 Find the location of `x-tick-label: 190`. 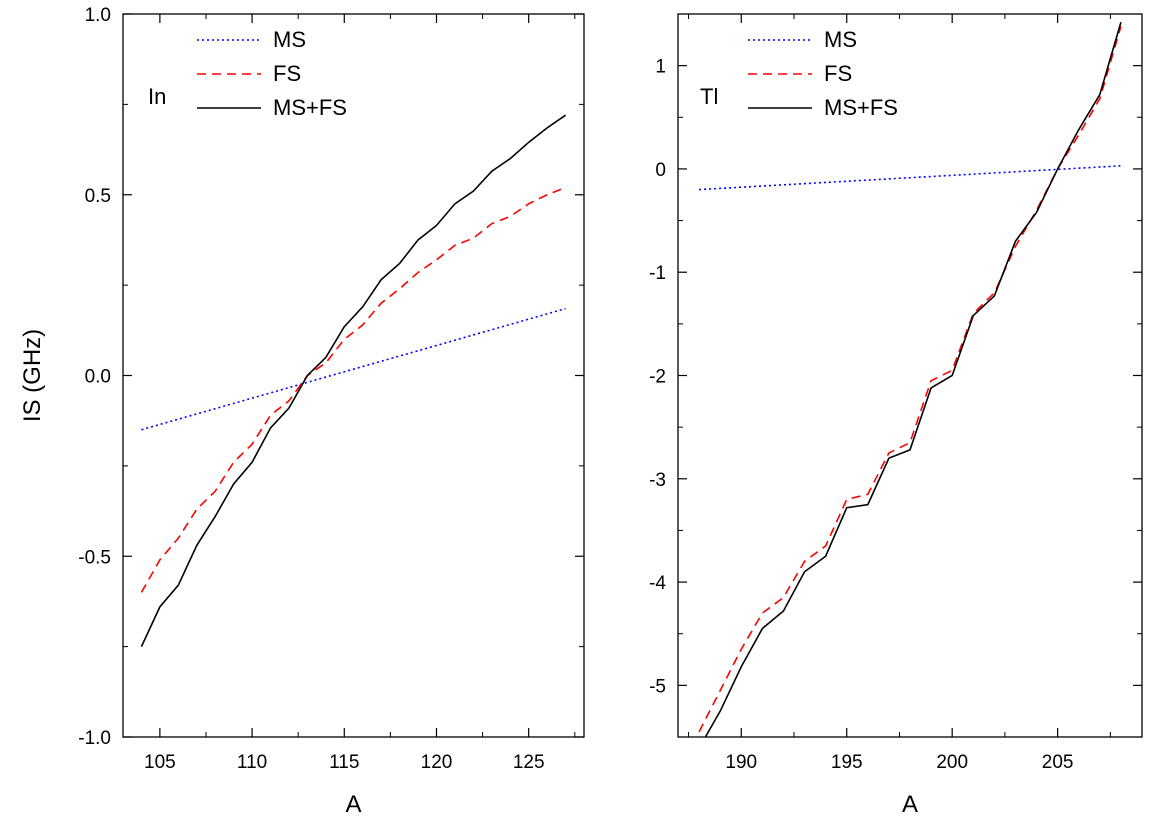

x-tick-label: 190 is located at coordinates (741, 762).